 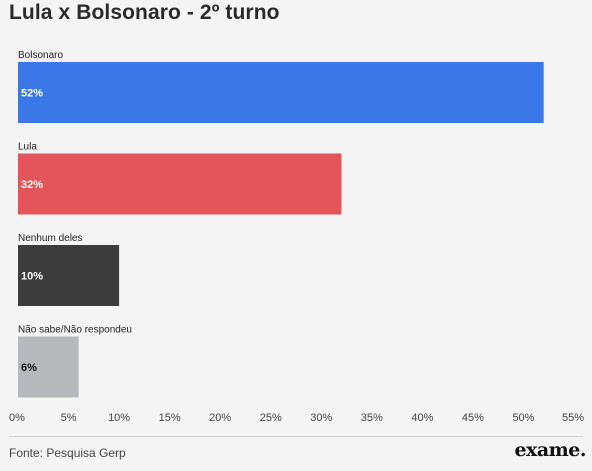 I want to click on bar-value-label: 52%, so click(x=32, y=94).